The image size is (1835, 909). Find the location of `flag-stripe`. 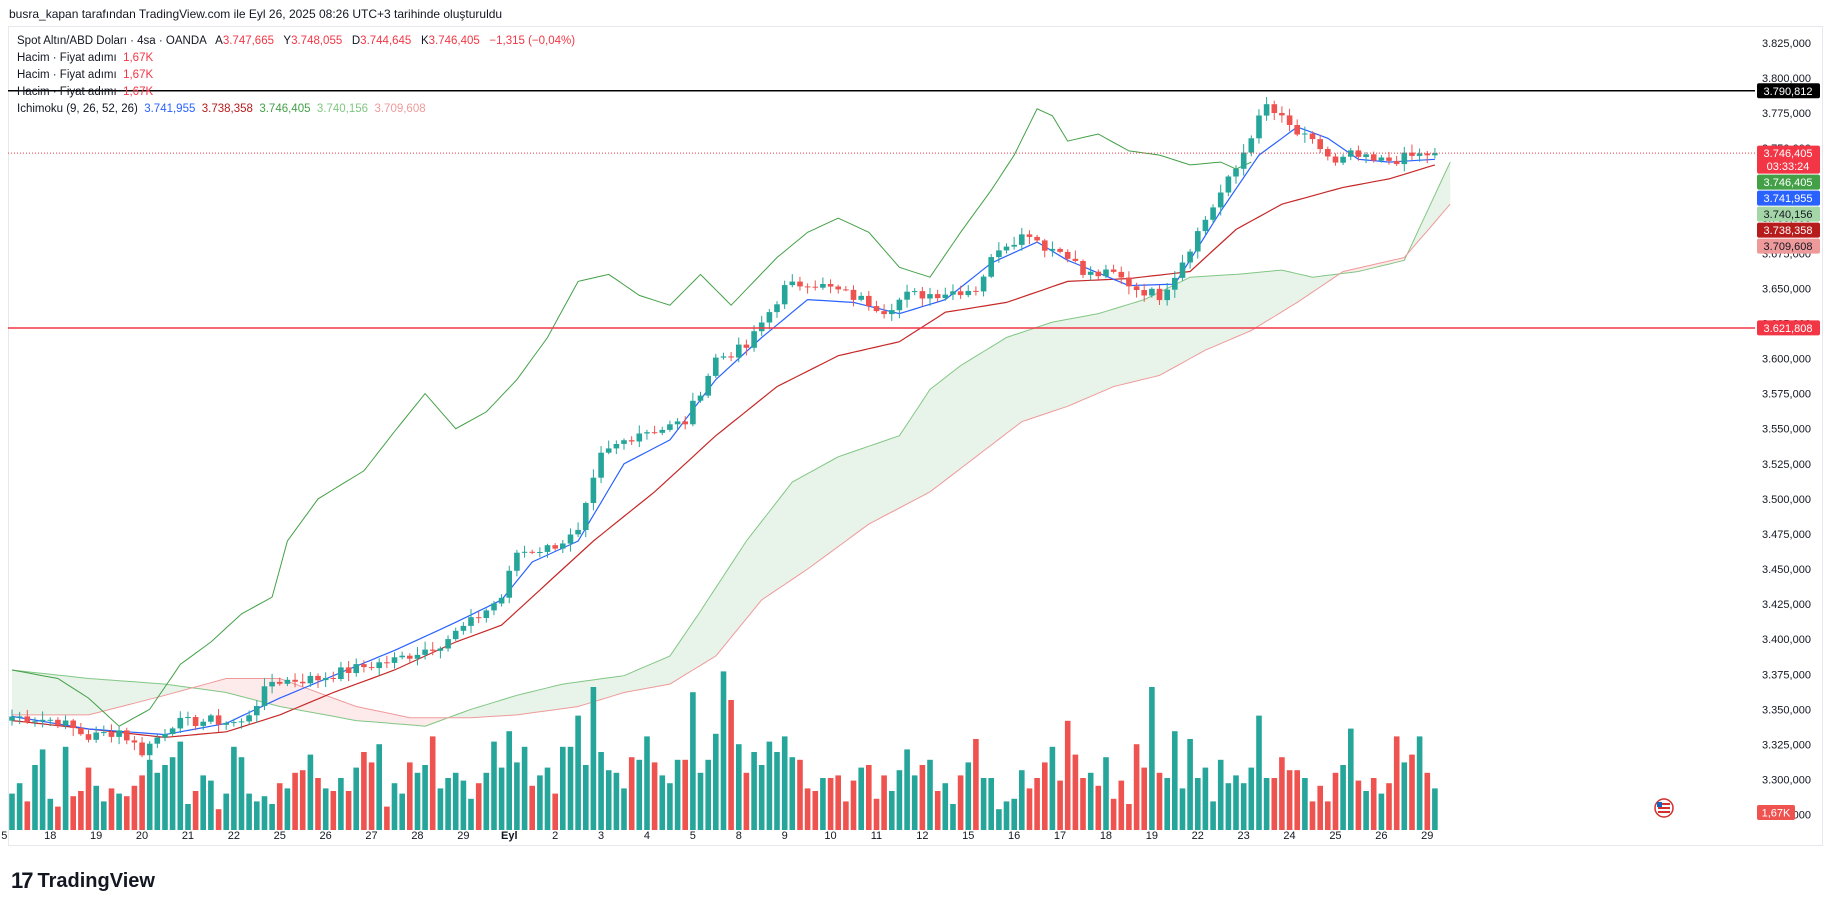

flag-stripe is located at coordinates (1664, 804).